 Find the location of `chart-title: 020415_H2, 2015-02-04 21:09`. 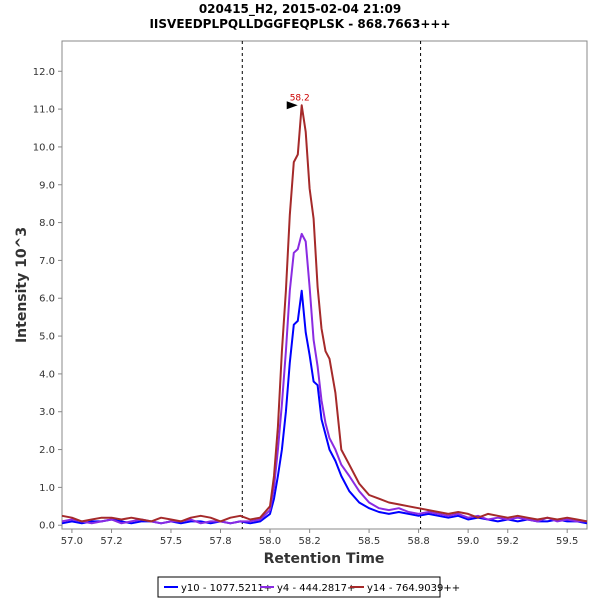

chart-title: 020415_H2, 2015-02-04 21:09 is located at coordinates (300, 9).